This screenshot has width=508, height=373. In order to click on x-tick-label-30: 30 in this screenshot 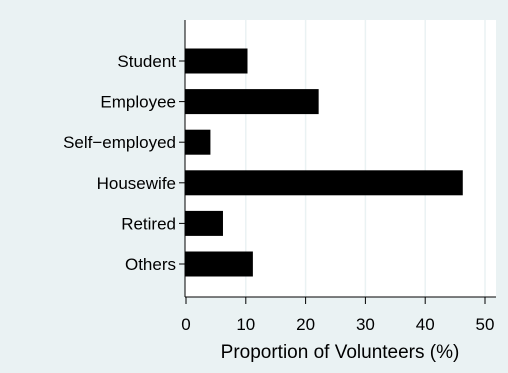, I will do `click(365, 324)`.